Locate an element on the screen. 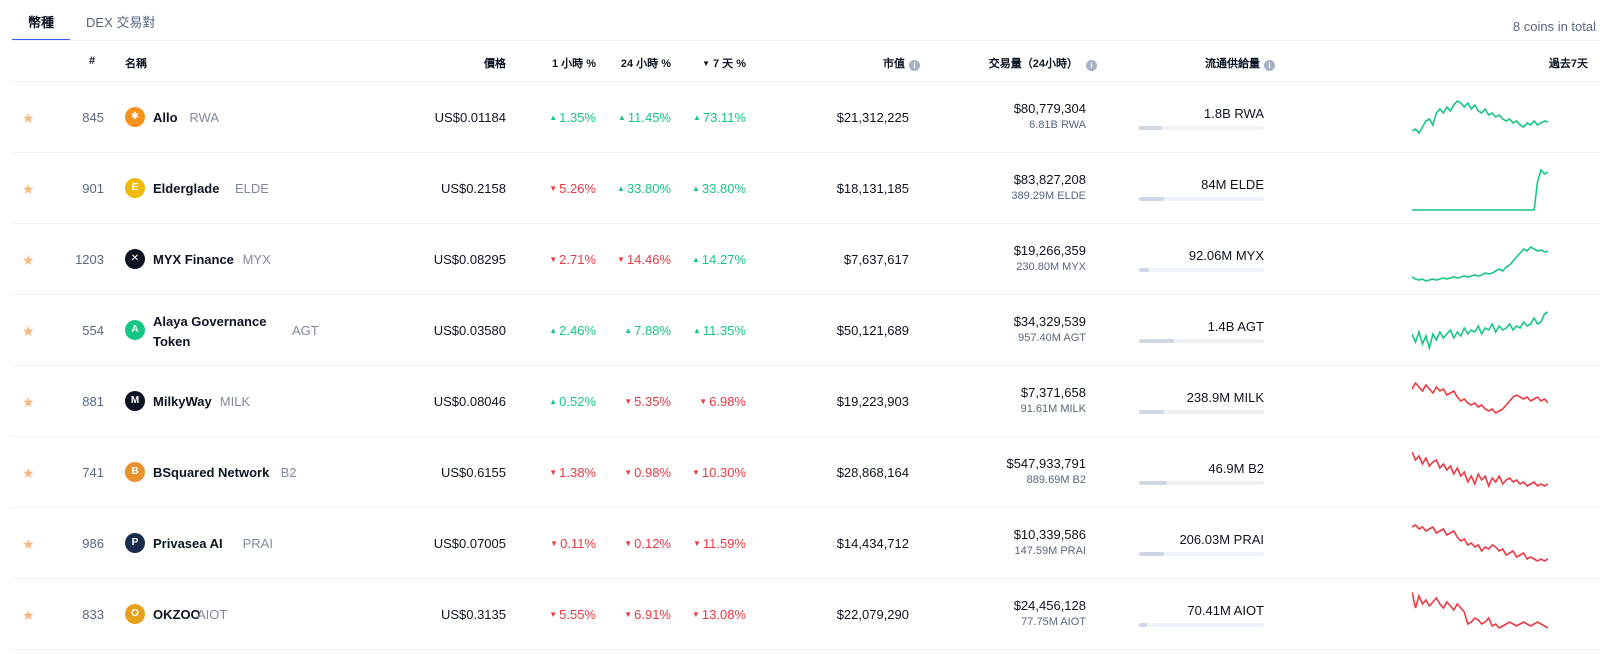 Image resolution: width=1600 pixels, height=659 pixels. rank: 881 is located at coordinates (93, 401).